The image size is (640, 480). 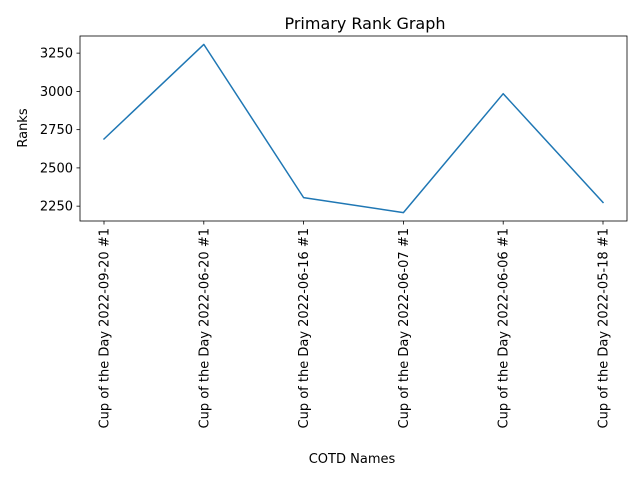 What do you see at coordinates (105, 328) in the screenshot?
I see `x-tick-label: Cup of the Day 2022-09-20 #1` at bounding box center [105, 328].